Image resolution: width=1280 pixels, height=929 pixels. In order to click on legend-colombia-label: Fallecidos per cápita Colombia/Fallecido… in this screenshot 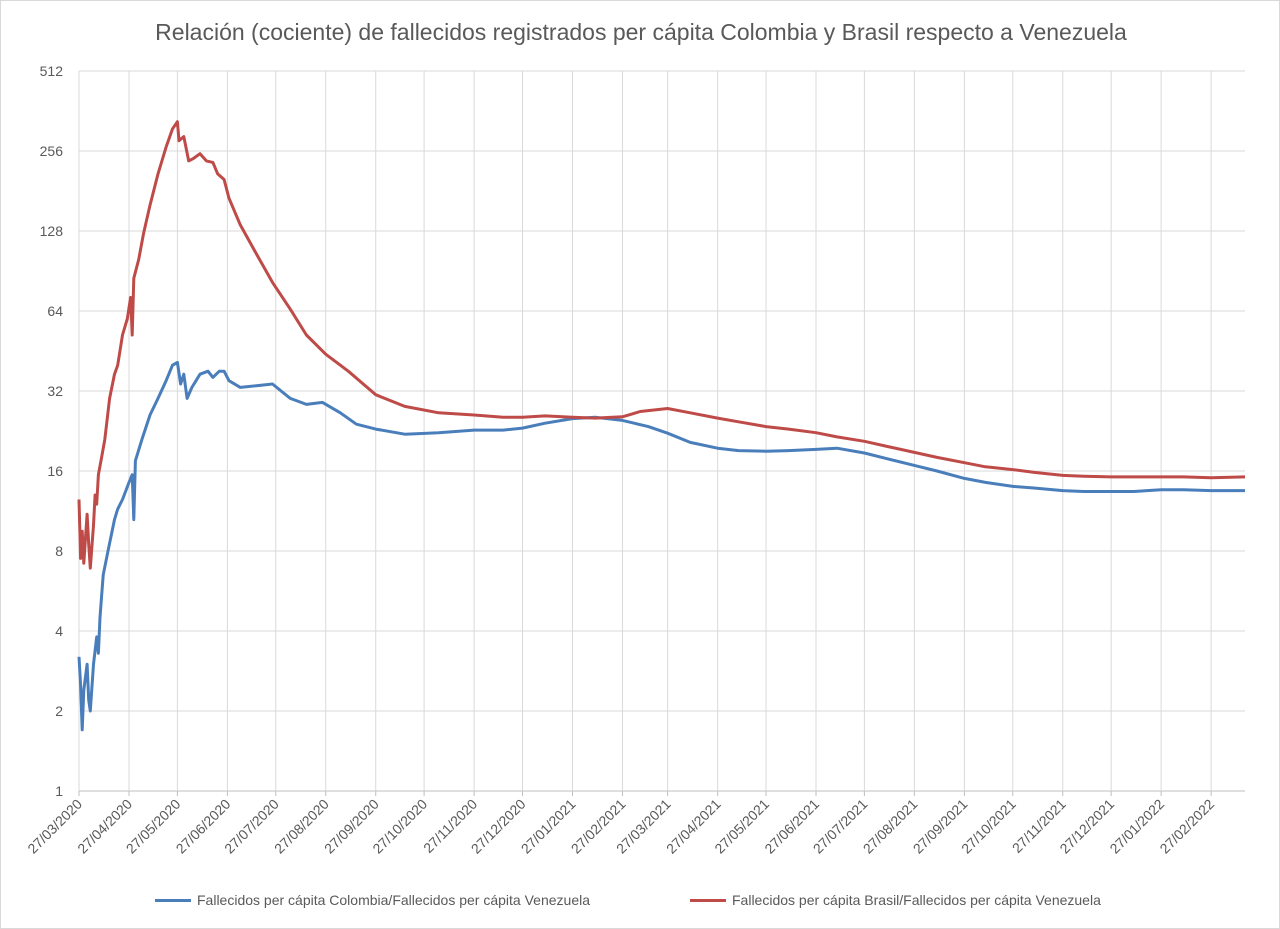, I will do `click(393, 900)`.